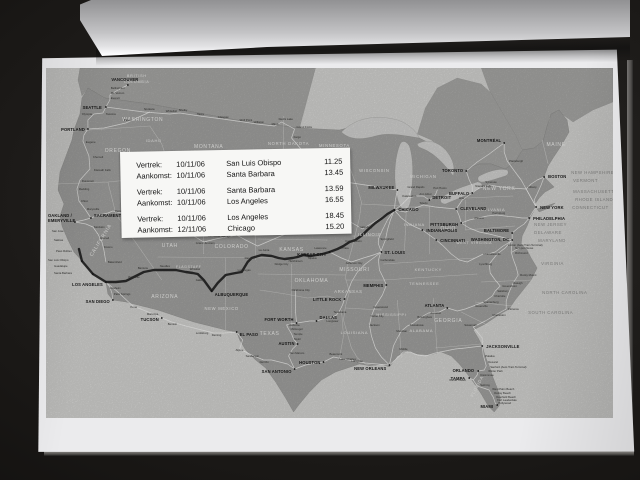 The width and height of the screenshot is (640, 480). What do you see at coordinates (59, 240) in the screenshot?
I see `town-label: Salinas` at bounding box center [59, 240].